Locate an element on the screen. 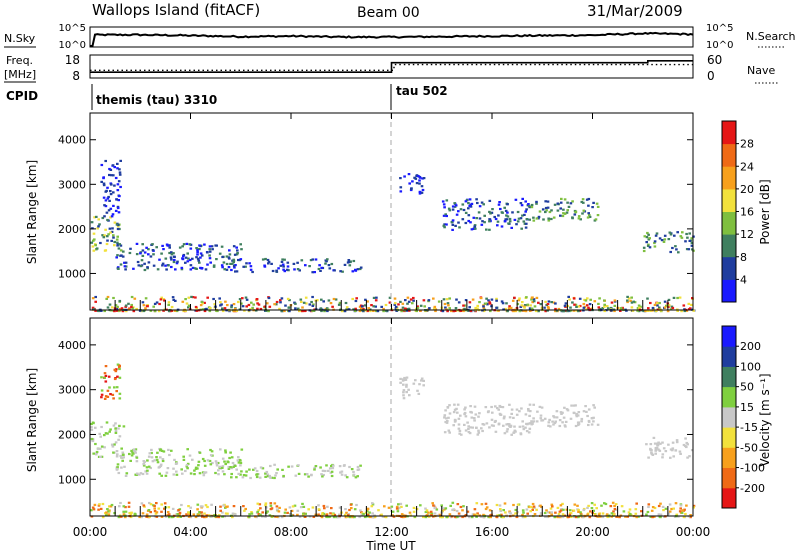 This screenshot has width=800, height=554. y-tick-label: 1000 is located at coordinates (72, 479).